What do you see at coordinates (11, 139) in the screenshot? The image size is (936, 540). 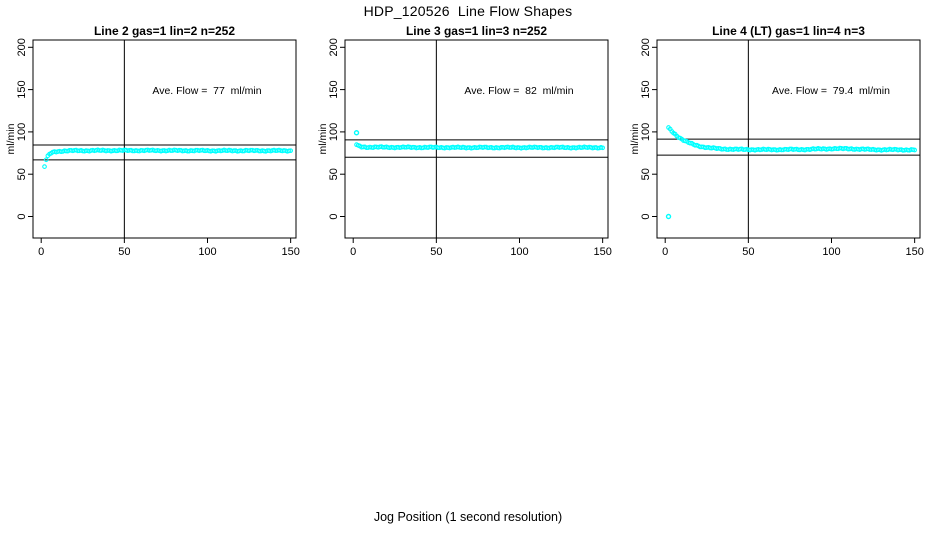 I see `panel-1-y-axis-label: ml/min` at bounding box center [11, 139].